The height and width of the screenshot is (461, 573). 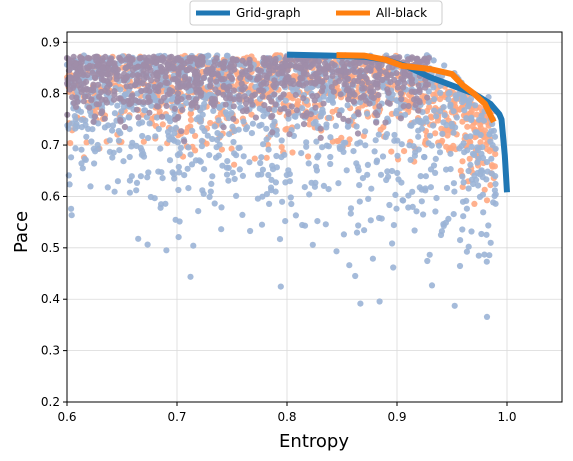 I want to click on x-tick-label: 0.8, so click(x=286, y=417).